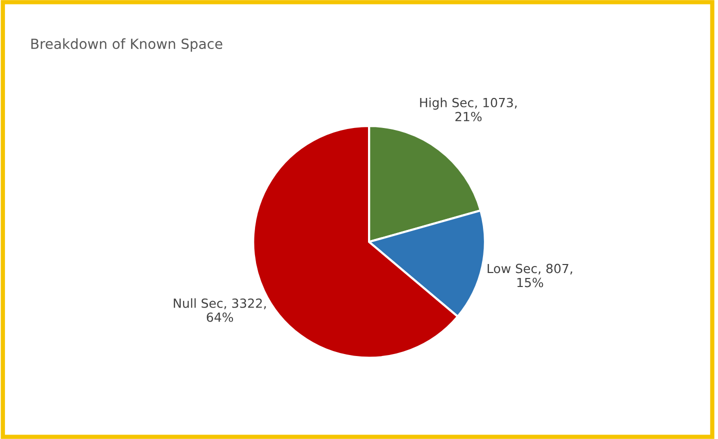 The height and width of the screenshot is (439, 718). What do you see at coordinates (220, 310) in the screenshot?
I see `slice-label: Null Sec, 3322, 64%` at bounding box center [220, 310].